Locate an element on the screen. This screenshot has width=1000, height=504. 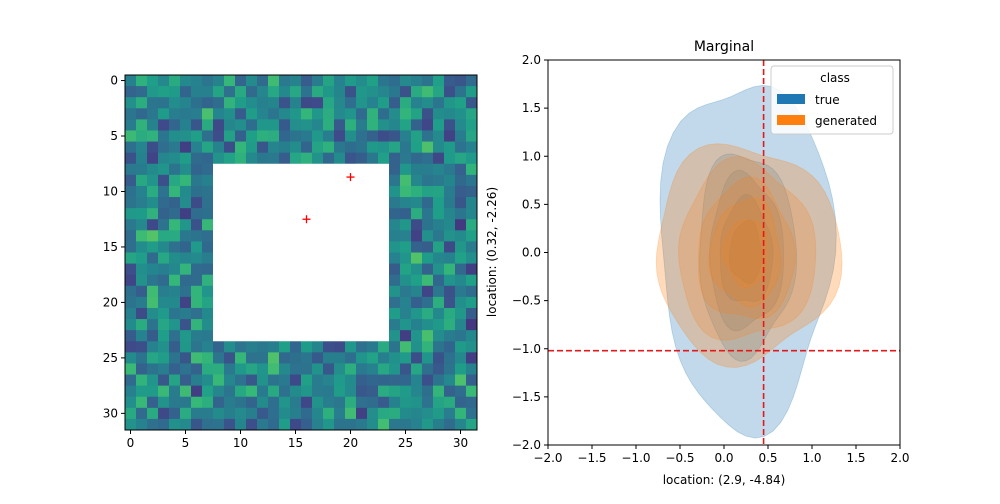
kde-contours is located at coordinates (749, 261).